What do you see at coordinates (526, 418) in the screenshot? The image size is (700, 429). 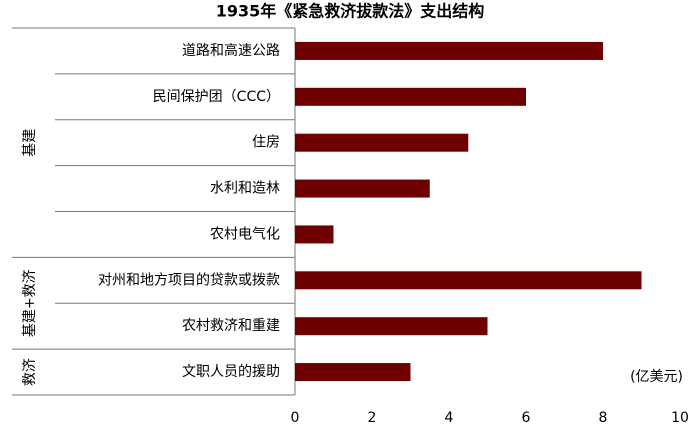 I see `x-tick-label: 6` at bounding box center [526, 418].